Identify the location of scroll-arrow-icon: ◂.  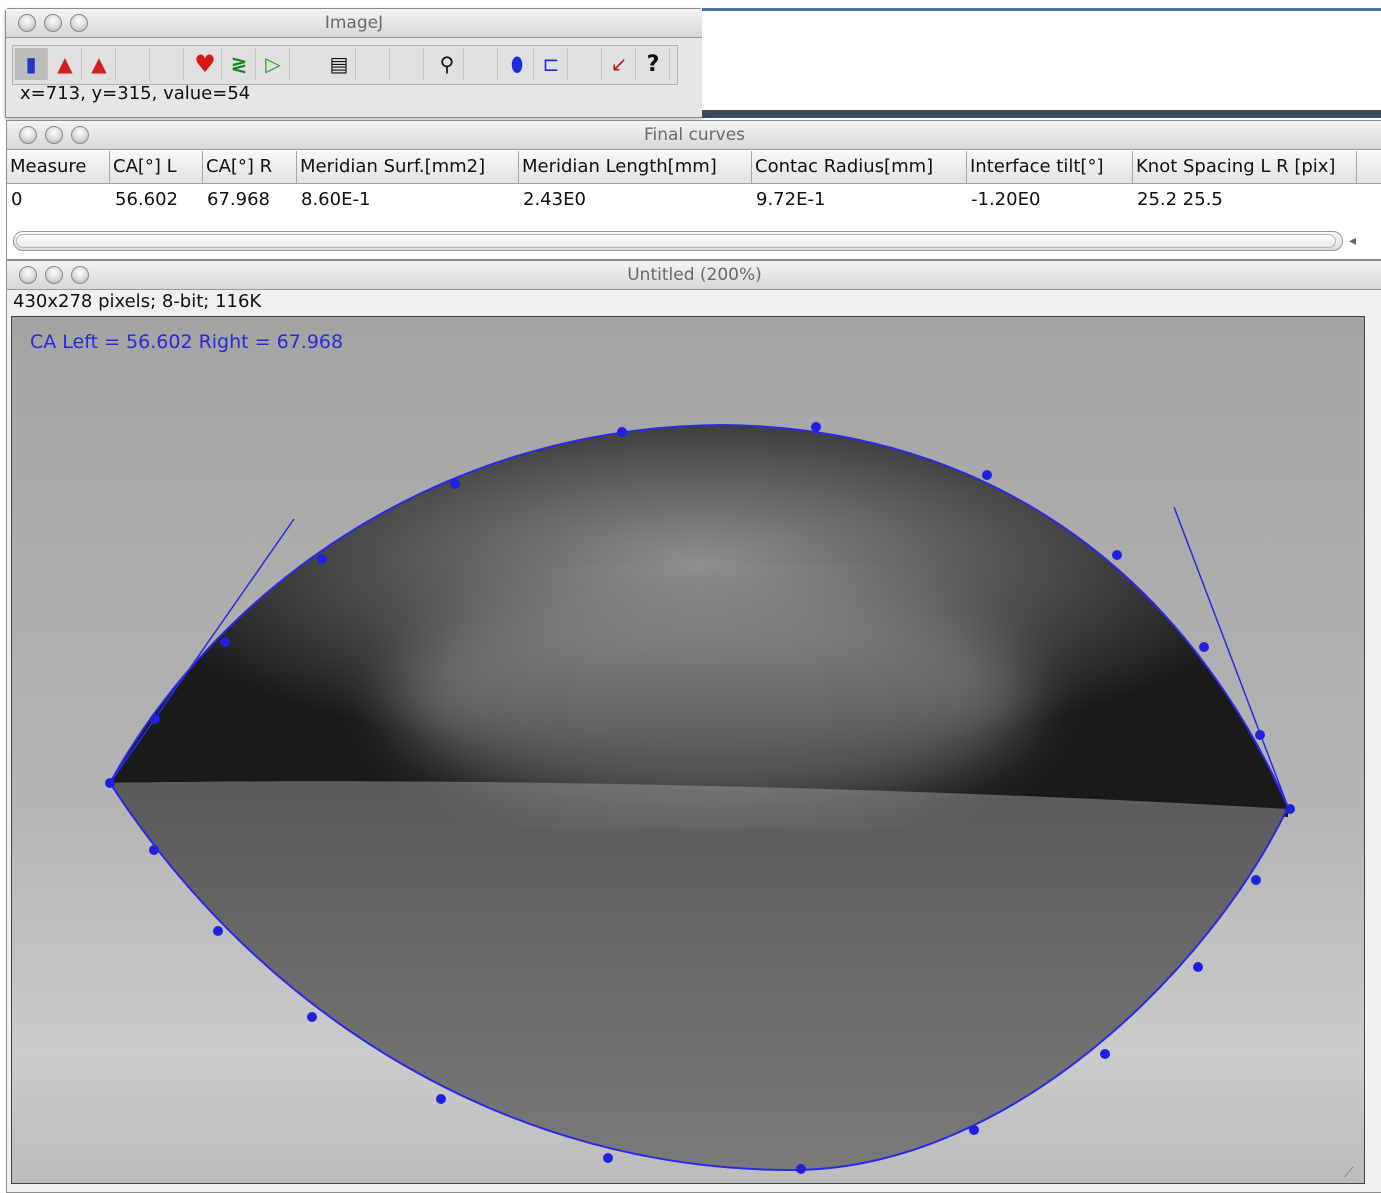
(1353, 241).